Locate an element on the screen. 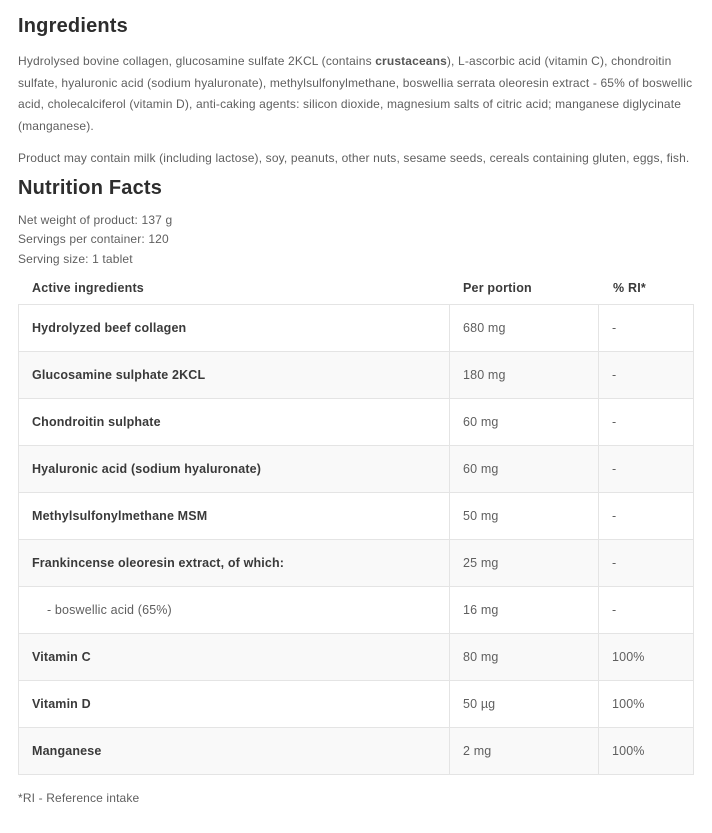 The width and height of the screenshot is (712, 833). table-row: Vitamin D 50 µg 100% is located at coordinates (356, 703).